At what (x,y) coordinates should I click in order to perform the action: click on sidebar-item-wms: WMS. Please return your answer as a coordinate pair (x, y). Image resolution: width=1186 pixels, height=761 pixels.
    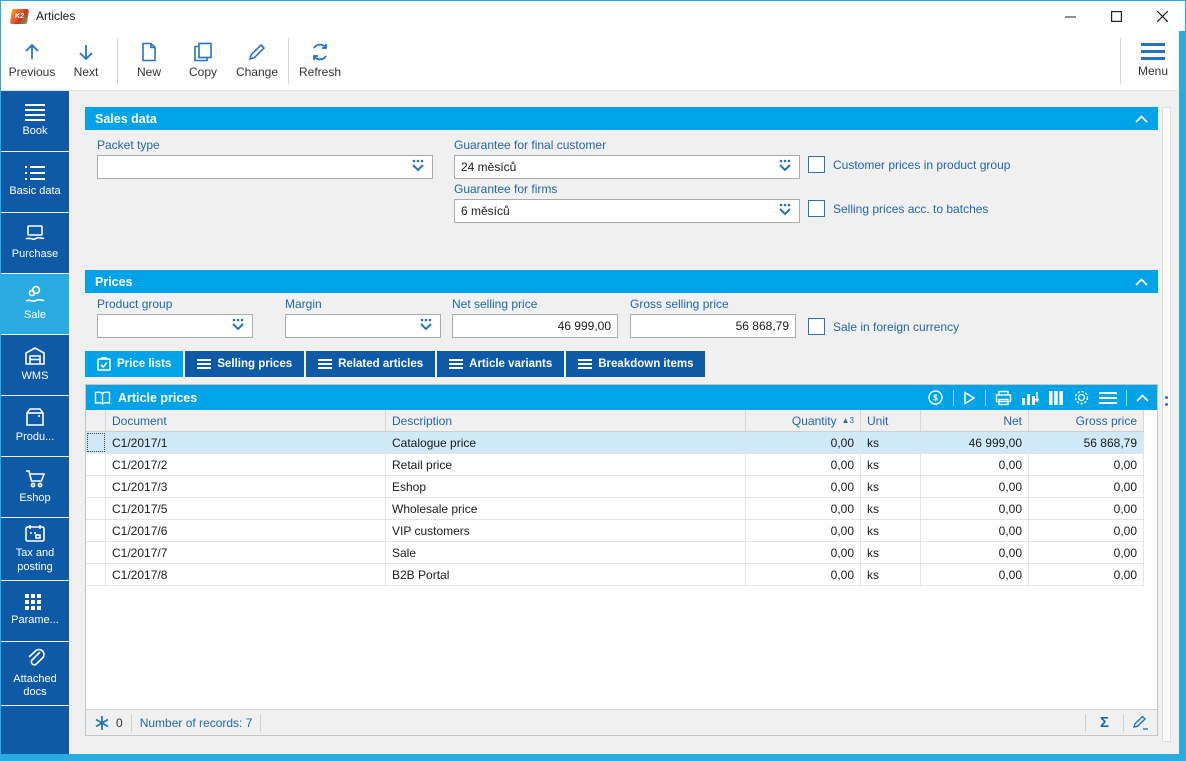
    Looking at the image, I should click on (35, 365).